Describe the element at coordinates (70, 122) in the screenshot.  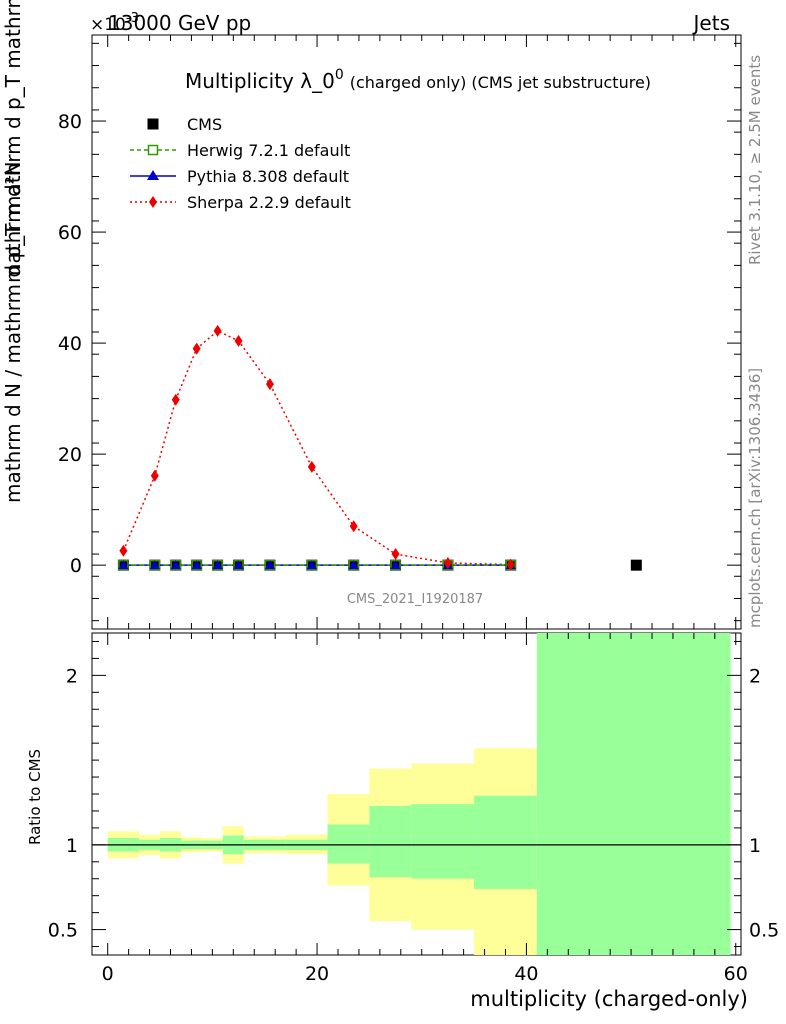
I see `main-y-tick-label: 80` at that location.